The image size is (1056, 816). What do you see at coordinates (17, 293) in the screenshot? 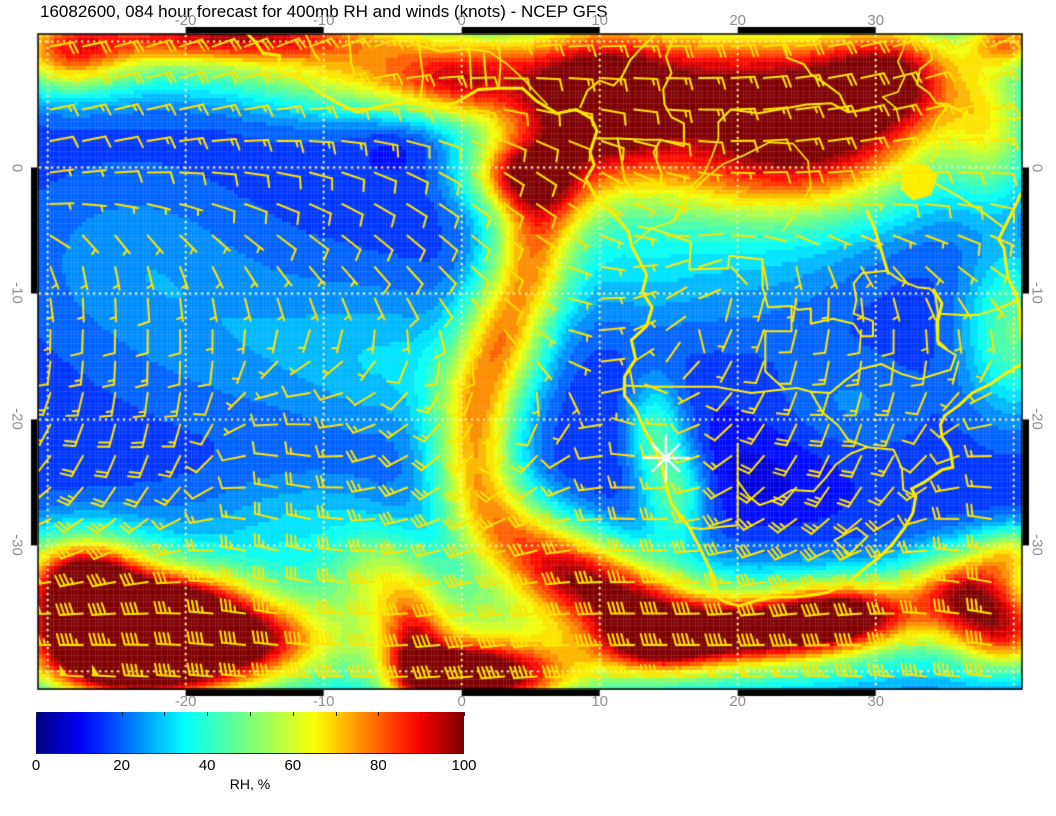
I see `lat-tick-left--10: -10` at bounding box center [17, 293].